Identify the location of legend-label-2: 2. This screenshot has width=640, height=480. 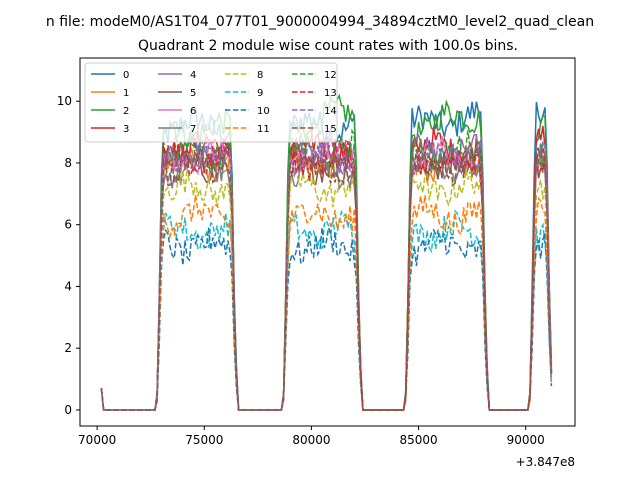
(126, 111).